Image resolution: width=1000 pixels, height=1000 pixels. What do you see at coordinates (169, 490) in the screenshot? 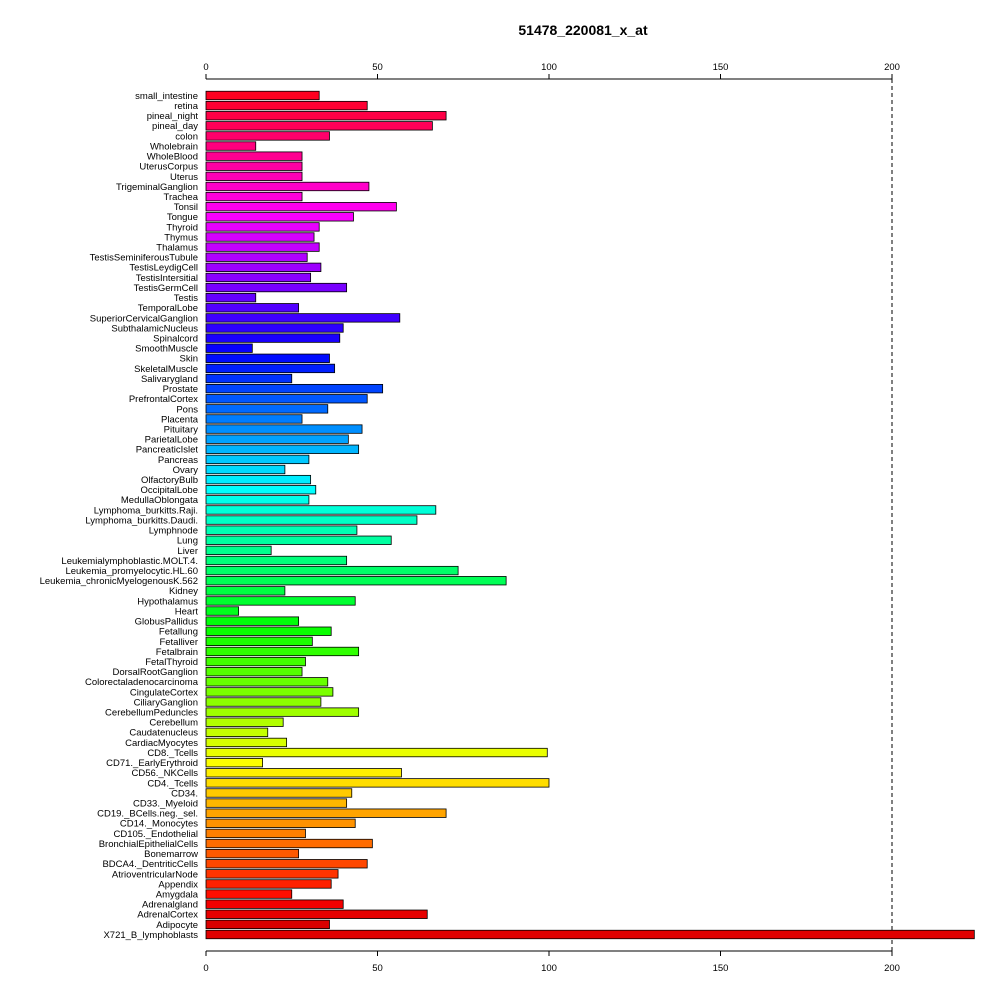
I see `category-label: OccipitalLobe` at bounding box center [169, 490].